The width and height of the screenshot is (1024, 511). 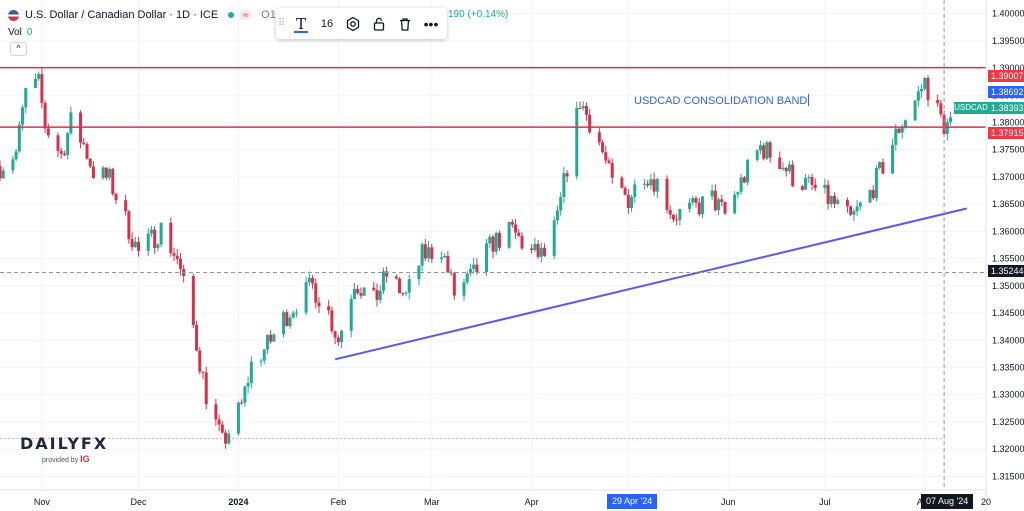 I want to click on consolidation-band-label: USDCAD CONSOLIDATION BAND, so click(x=722, y=100).